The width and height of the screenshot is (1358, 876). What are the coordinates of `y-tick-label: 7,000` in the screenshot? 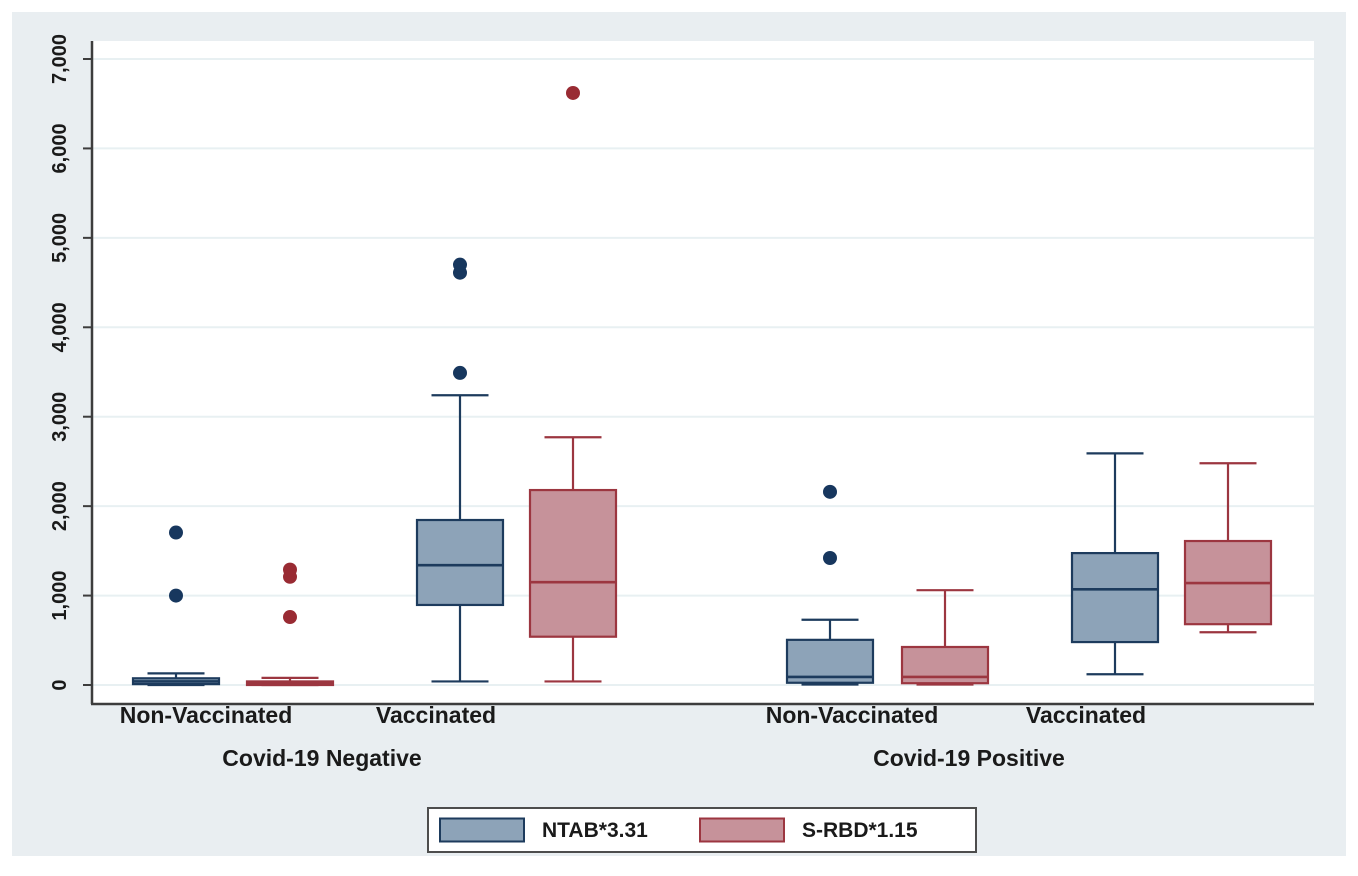 It's located at (60, 59).